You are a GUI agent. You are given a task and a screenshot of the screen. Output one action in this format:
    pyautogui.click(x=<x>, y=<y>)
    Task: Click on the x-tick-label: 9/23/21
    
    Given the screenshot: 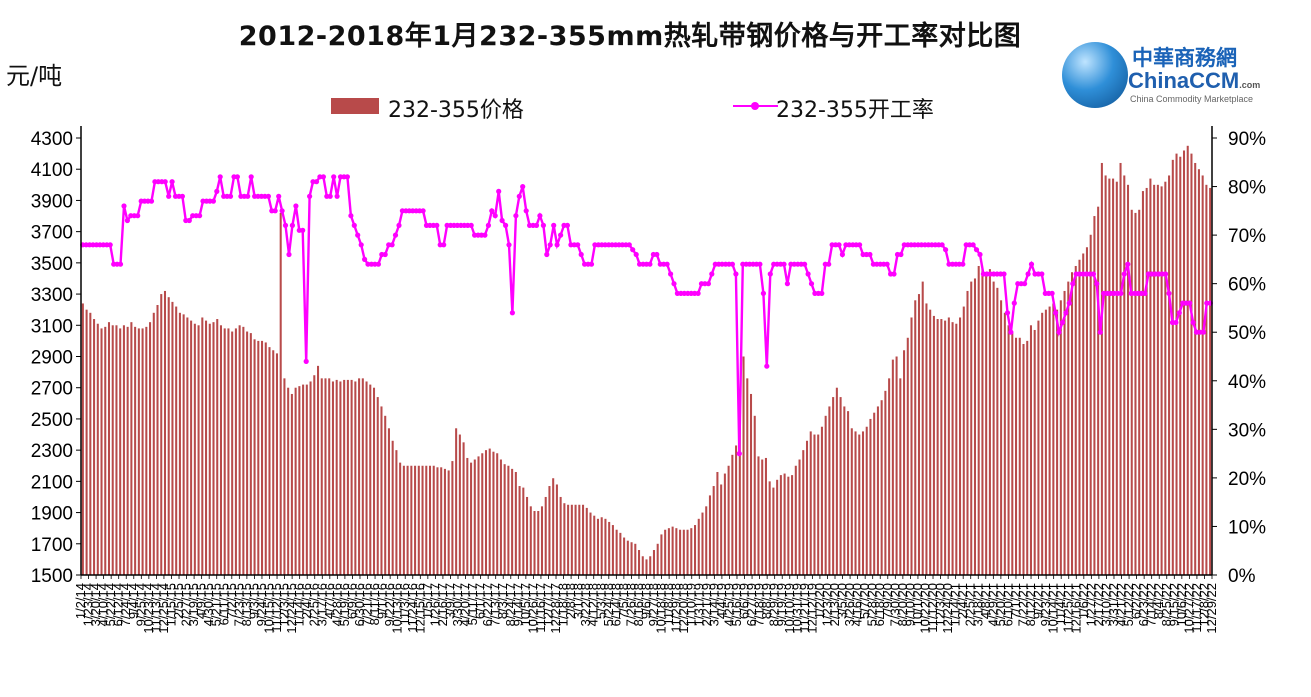 What is the action you would take?
    pyautogui.click(x=1045, y=604)
    